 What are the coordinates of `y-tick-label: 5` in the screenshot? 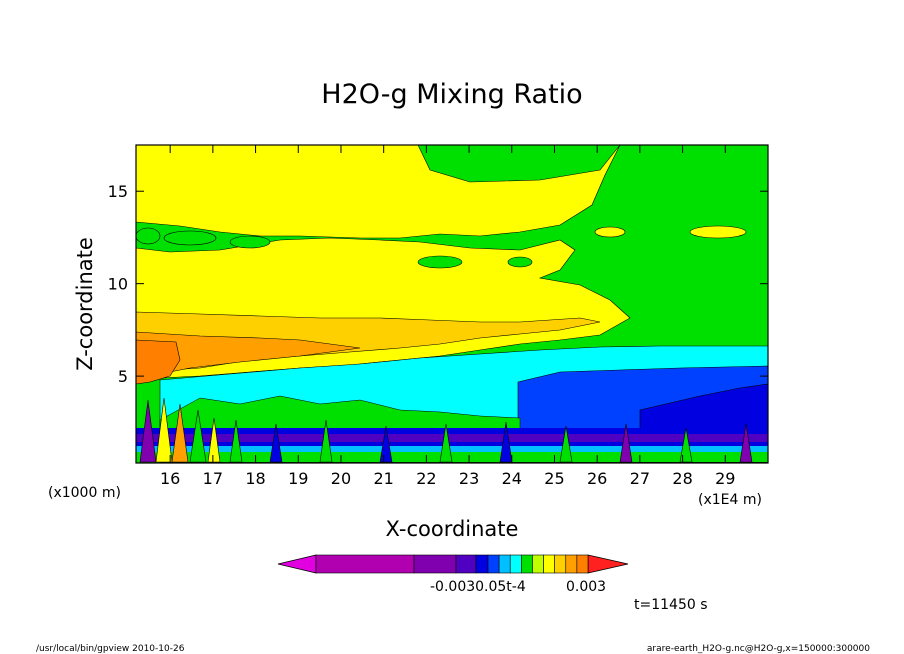 It's located at (123, 376).